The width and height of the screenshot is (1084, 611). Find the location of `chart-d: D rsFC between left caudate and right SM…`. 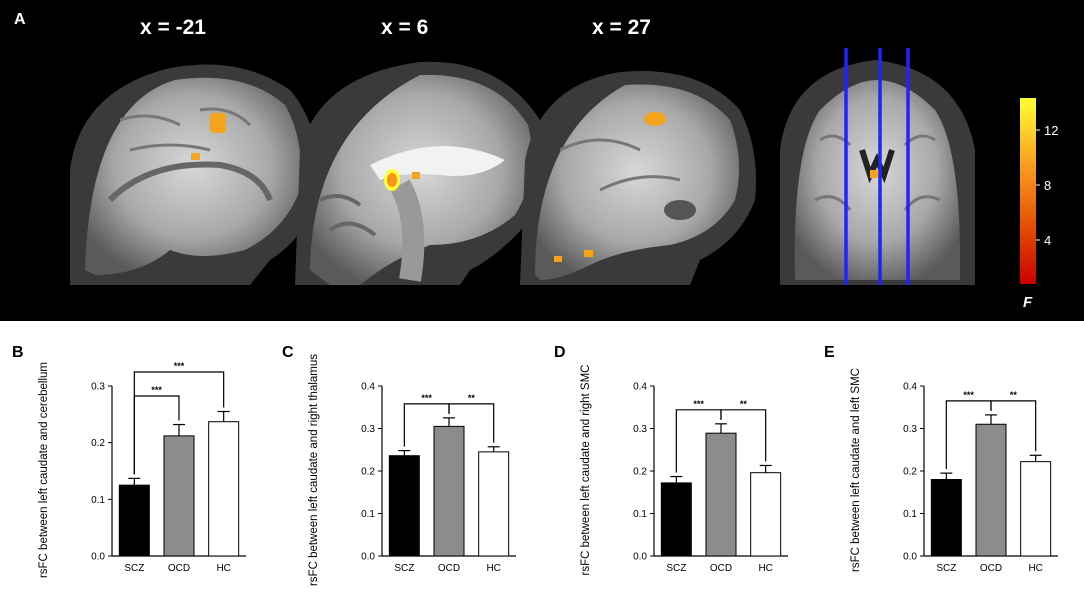

chart-d: D rsFC between left caudate and right SM… is located at coordinates (674, 471).